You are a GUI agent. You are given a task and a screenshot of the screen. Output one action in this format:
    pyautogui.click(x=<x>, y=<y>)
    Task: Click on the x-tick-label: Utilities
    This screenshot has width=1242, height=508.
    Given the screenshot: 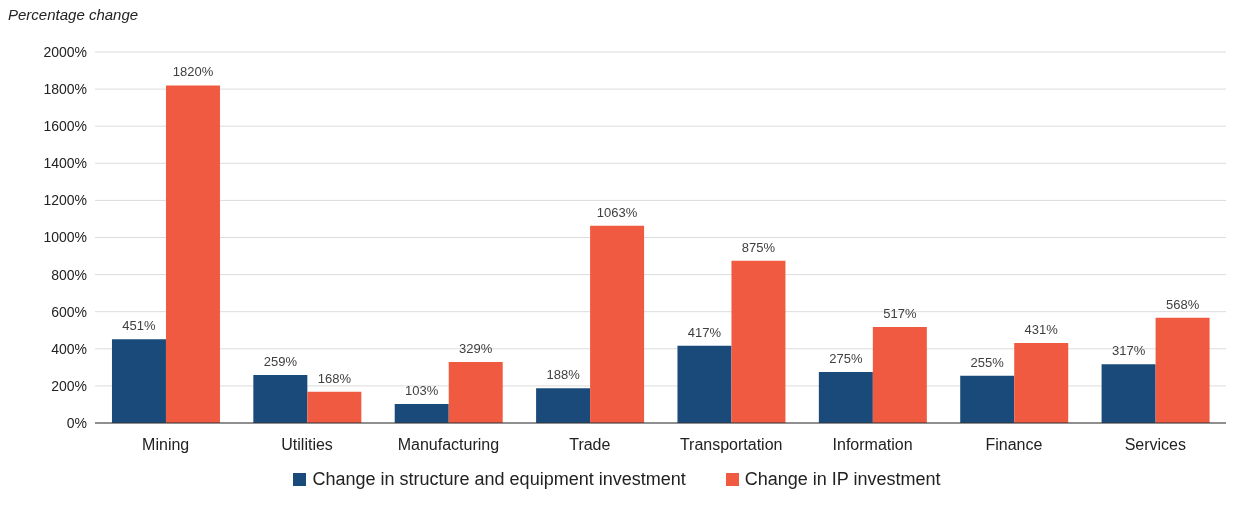 What is the action you would take?
    pyautogui.click(x=307, y=445)
    